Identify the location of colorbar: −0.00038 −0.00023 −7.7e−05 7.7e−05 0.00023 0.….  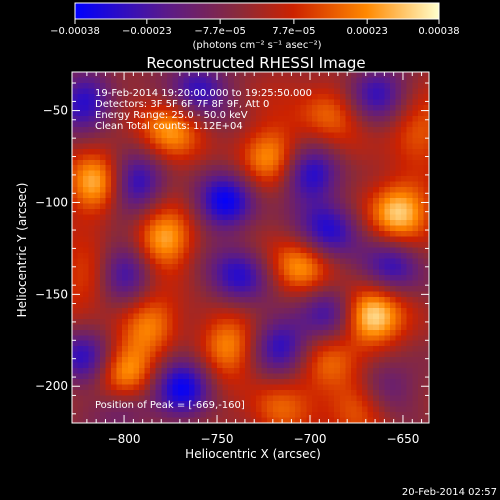
(255, 26).